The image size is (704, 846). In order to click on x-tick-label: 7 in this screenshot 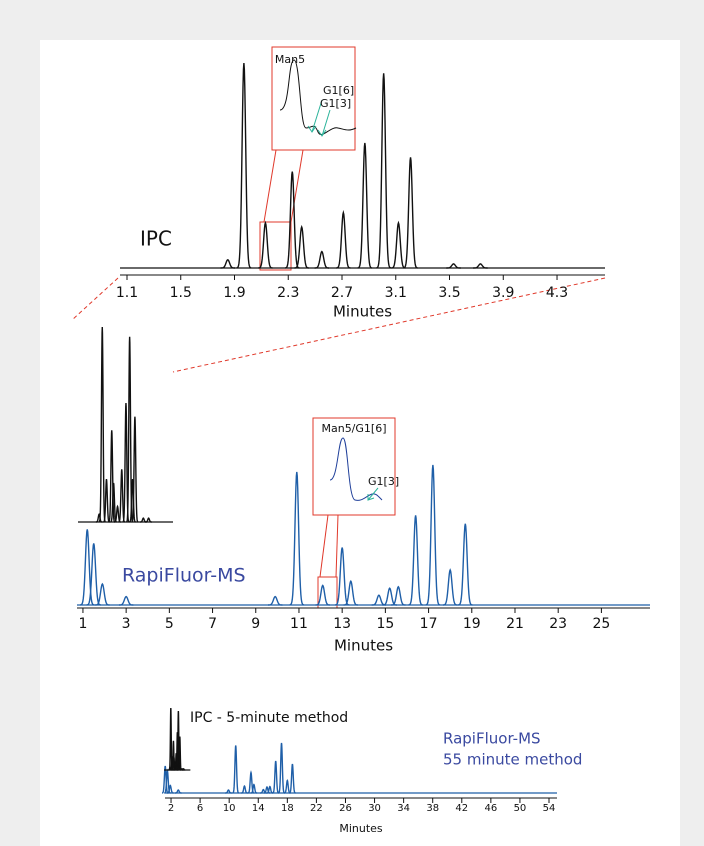, I will do `click(212, 624)`.